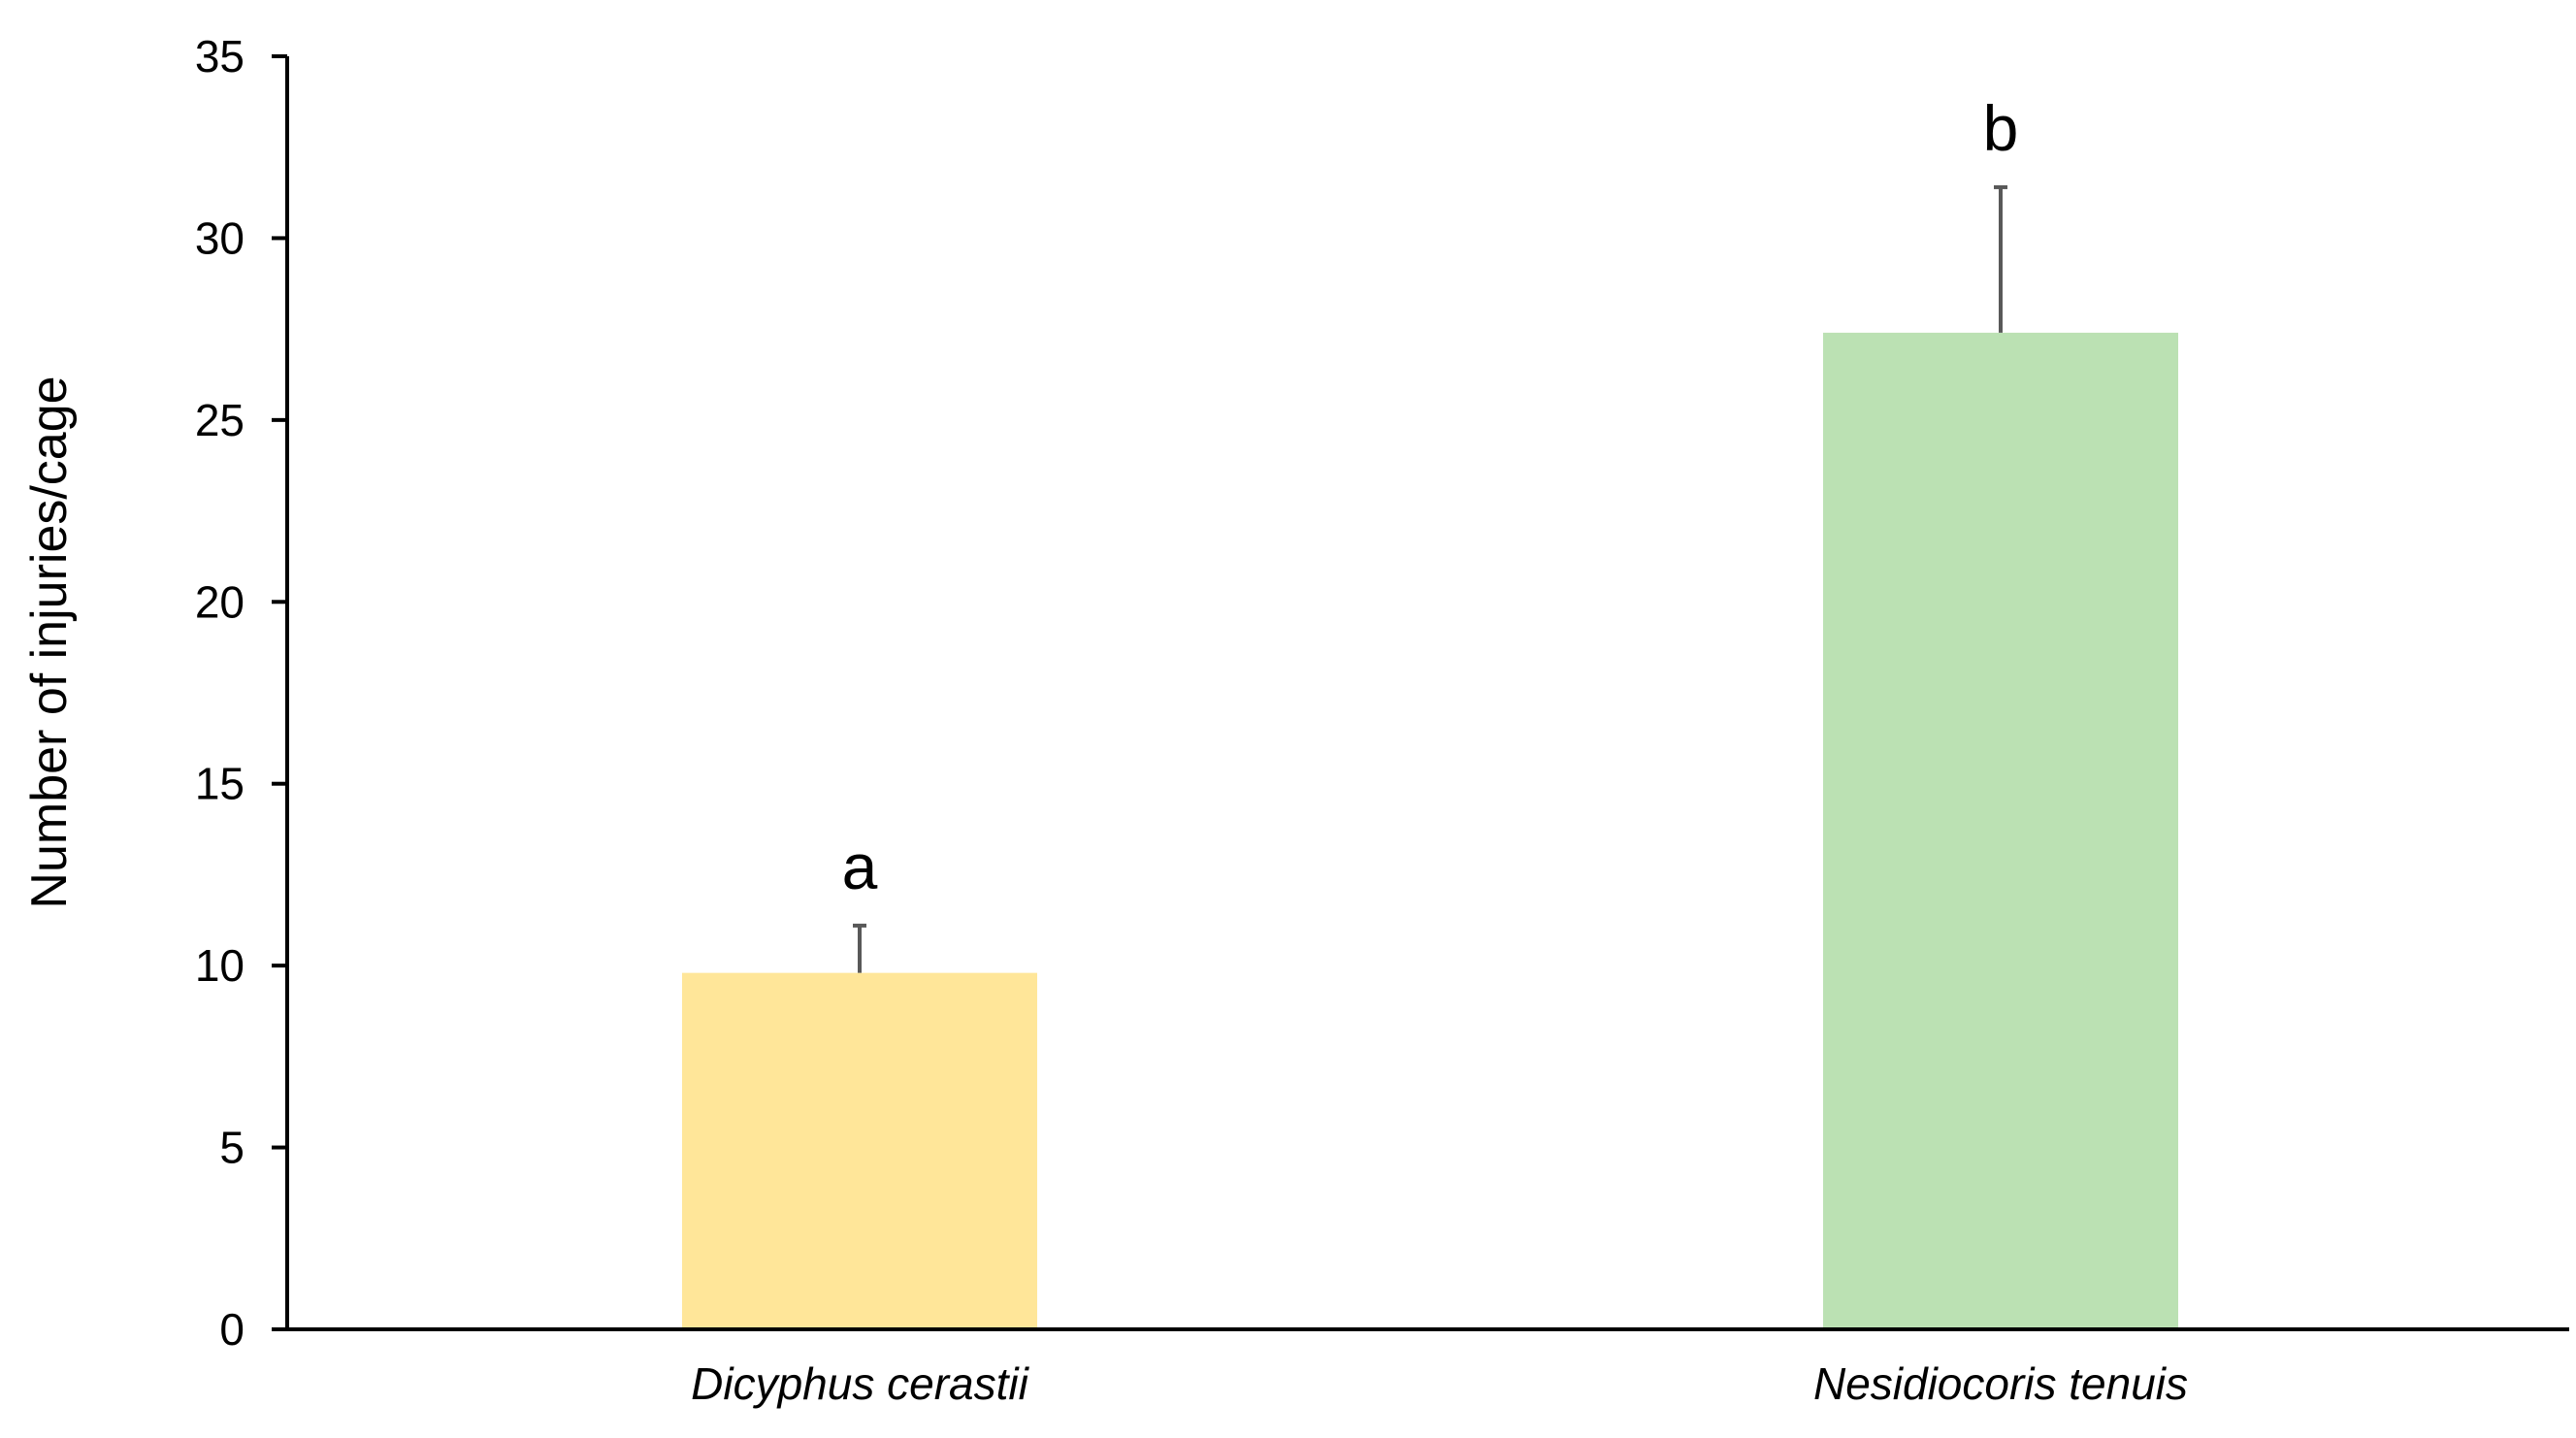 Image resolution: width=2576 pixels, height=1438 pixels. I want to click on y-tick-label: 30, so click(220, 238).